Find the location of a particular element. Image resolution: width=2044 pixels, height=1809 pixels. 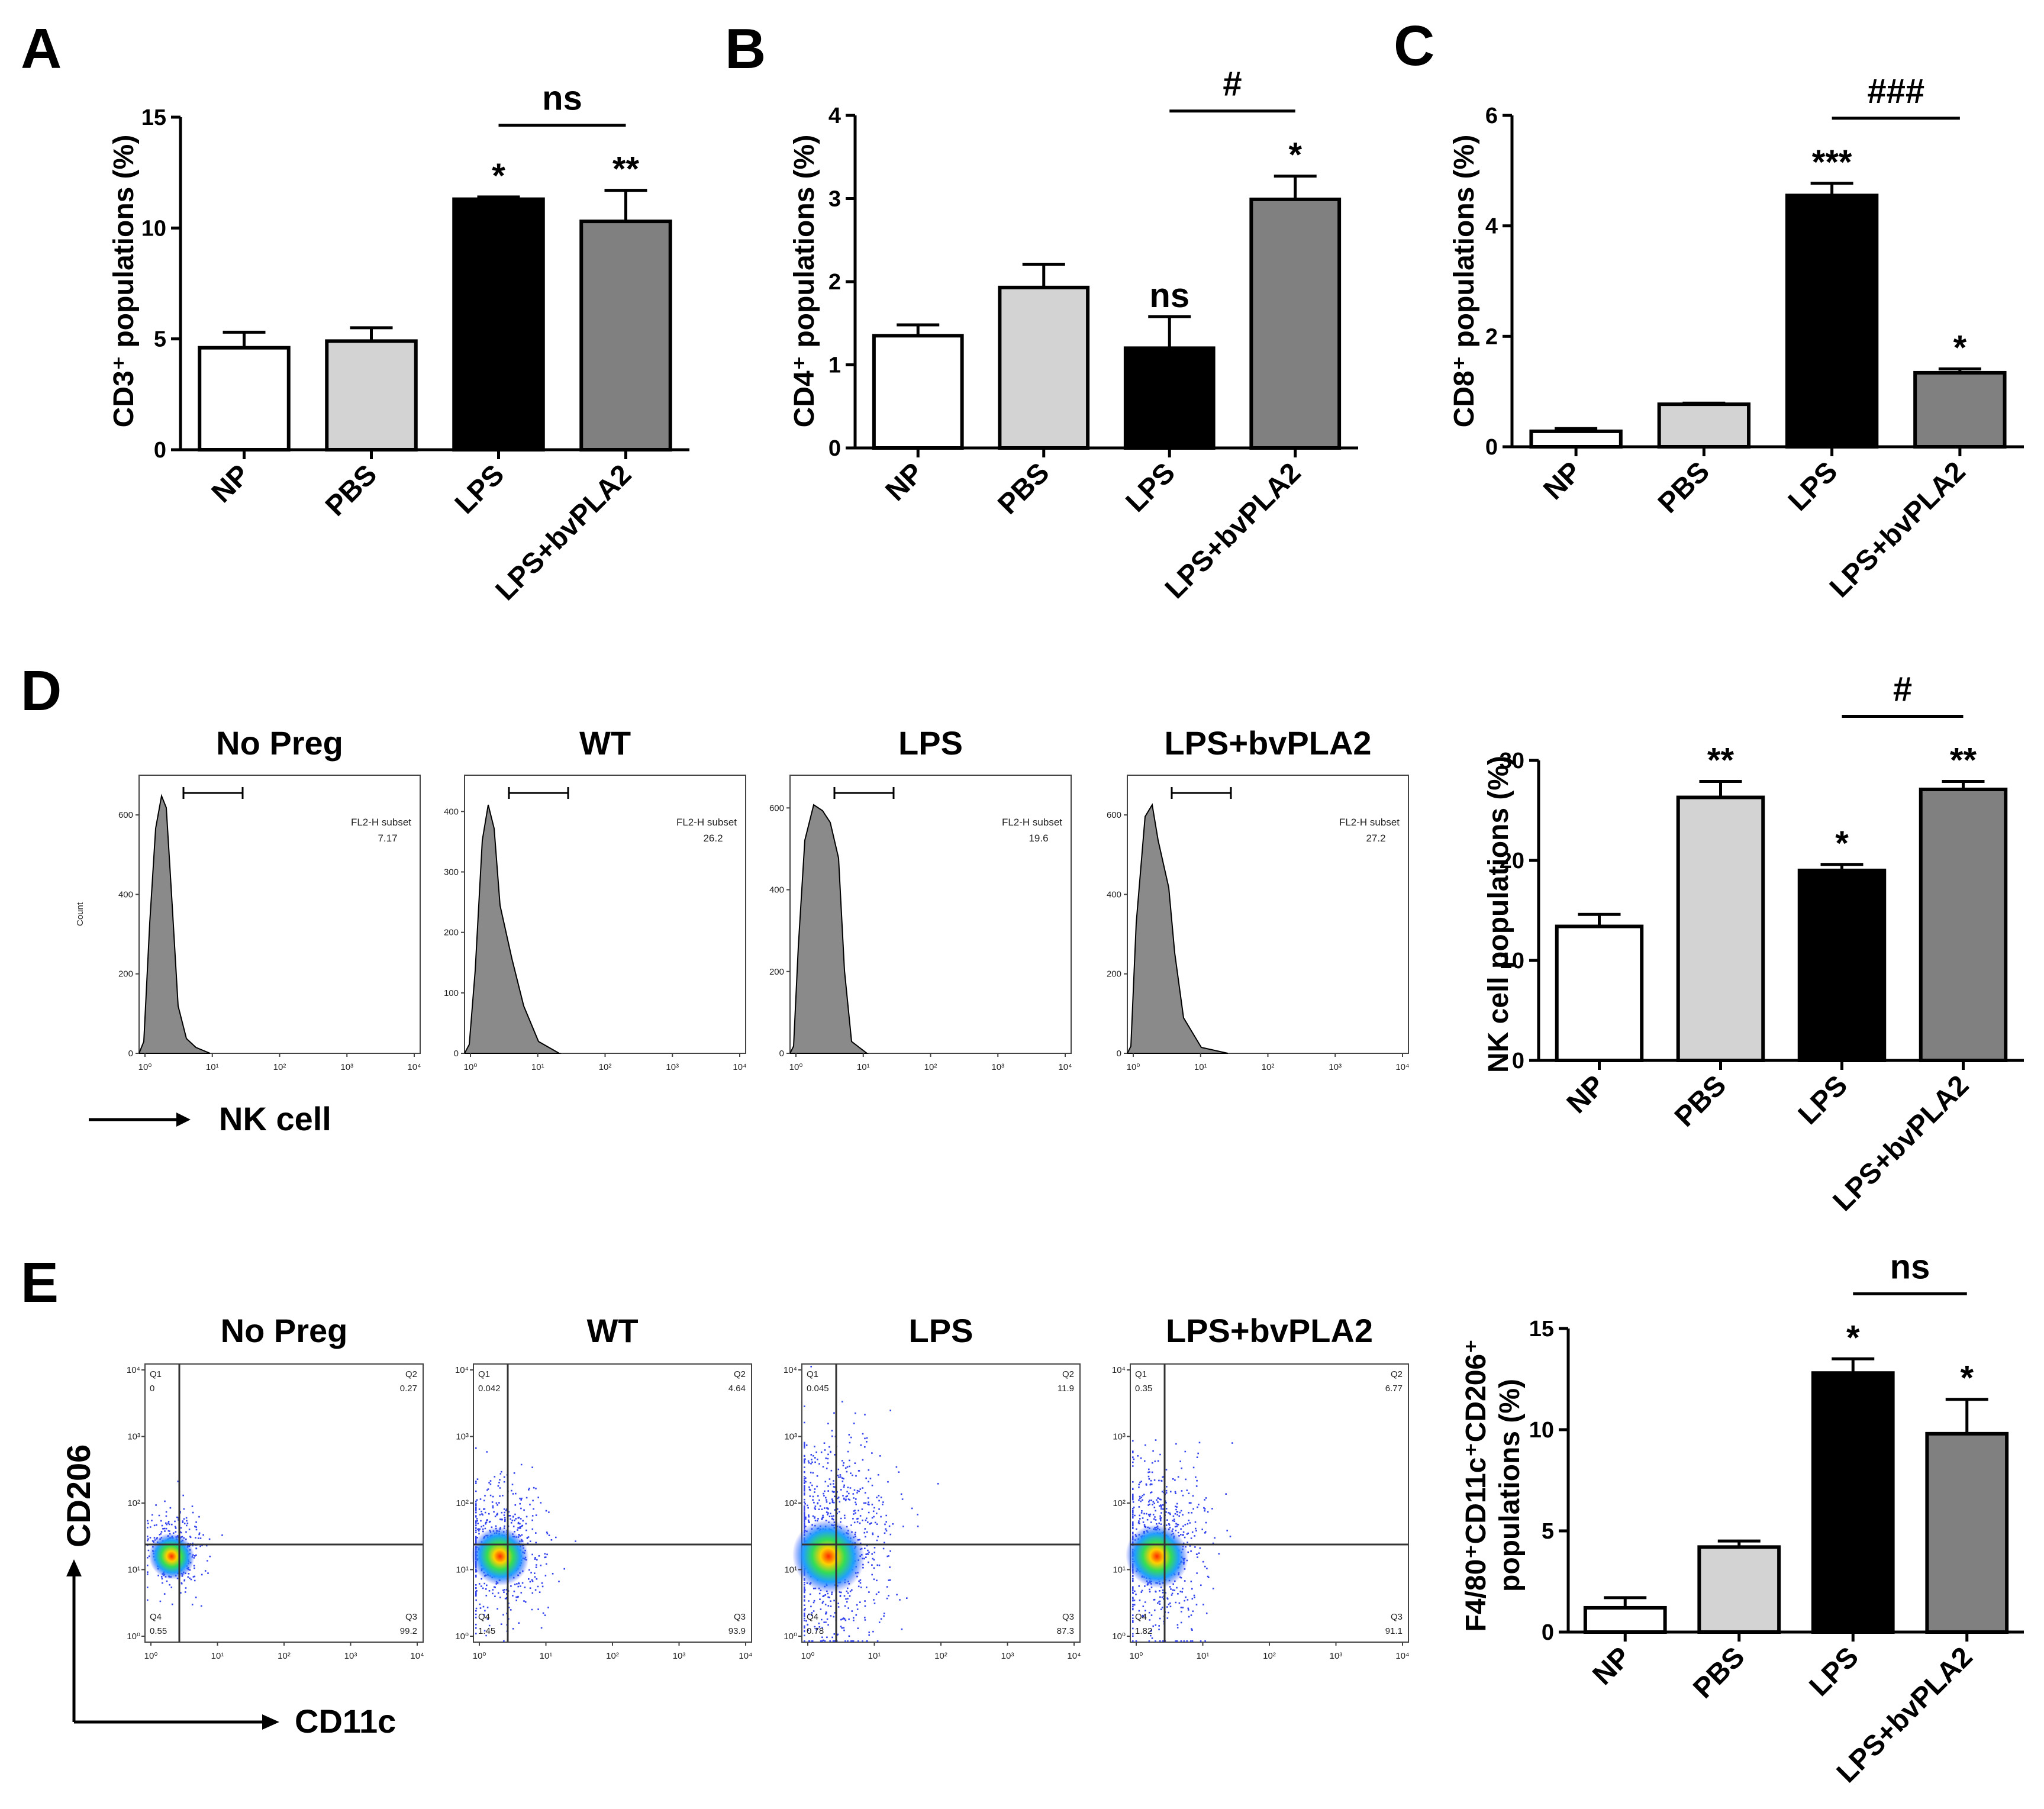

significance-label: ns is located at coordinates (1169, 295).